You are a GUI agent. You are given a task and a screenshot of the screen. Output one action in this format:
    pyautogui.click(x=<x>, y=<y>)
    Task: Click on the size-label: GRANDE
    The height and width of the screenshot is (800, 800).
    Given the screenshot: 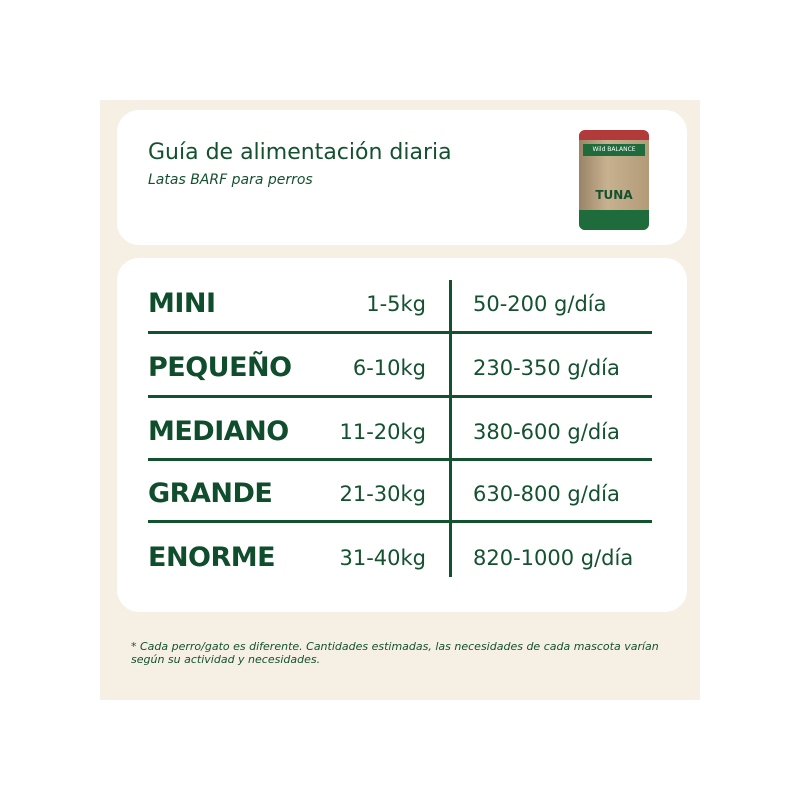 What is the action you would take?
    pyautogui.click(x=210, y=493)
    